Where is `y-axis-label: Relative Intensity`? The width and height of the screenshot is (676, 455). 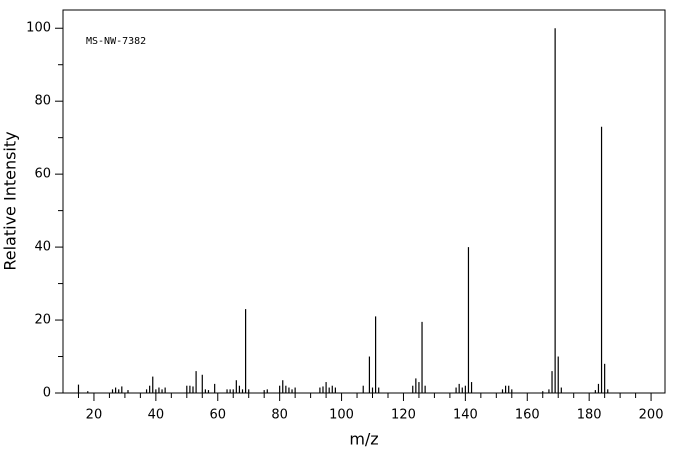 y-axis-label: Relative Intensity is located at coordinates (10, 200).